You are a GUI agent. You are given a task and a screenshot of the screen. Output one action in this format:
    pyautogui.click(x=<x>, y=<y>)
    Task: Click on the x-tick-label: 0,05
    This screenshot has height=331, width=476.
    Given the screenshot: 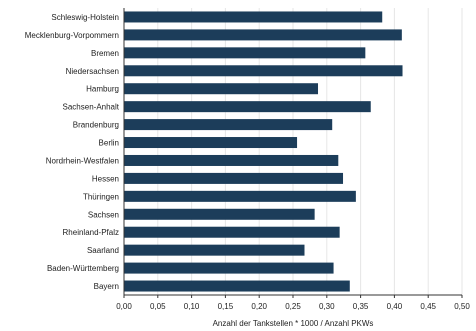 What is the action you would take?
    pyautogui.click(x=158, y=306)
    